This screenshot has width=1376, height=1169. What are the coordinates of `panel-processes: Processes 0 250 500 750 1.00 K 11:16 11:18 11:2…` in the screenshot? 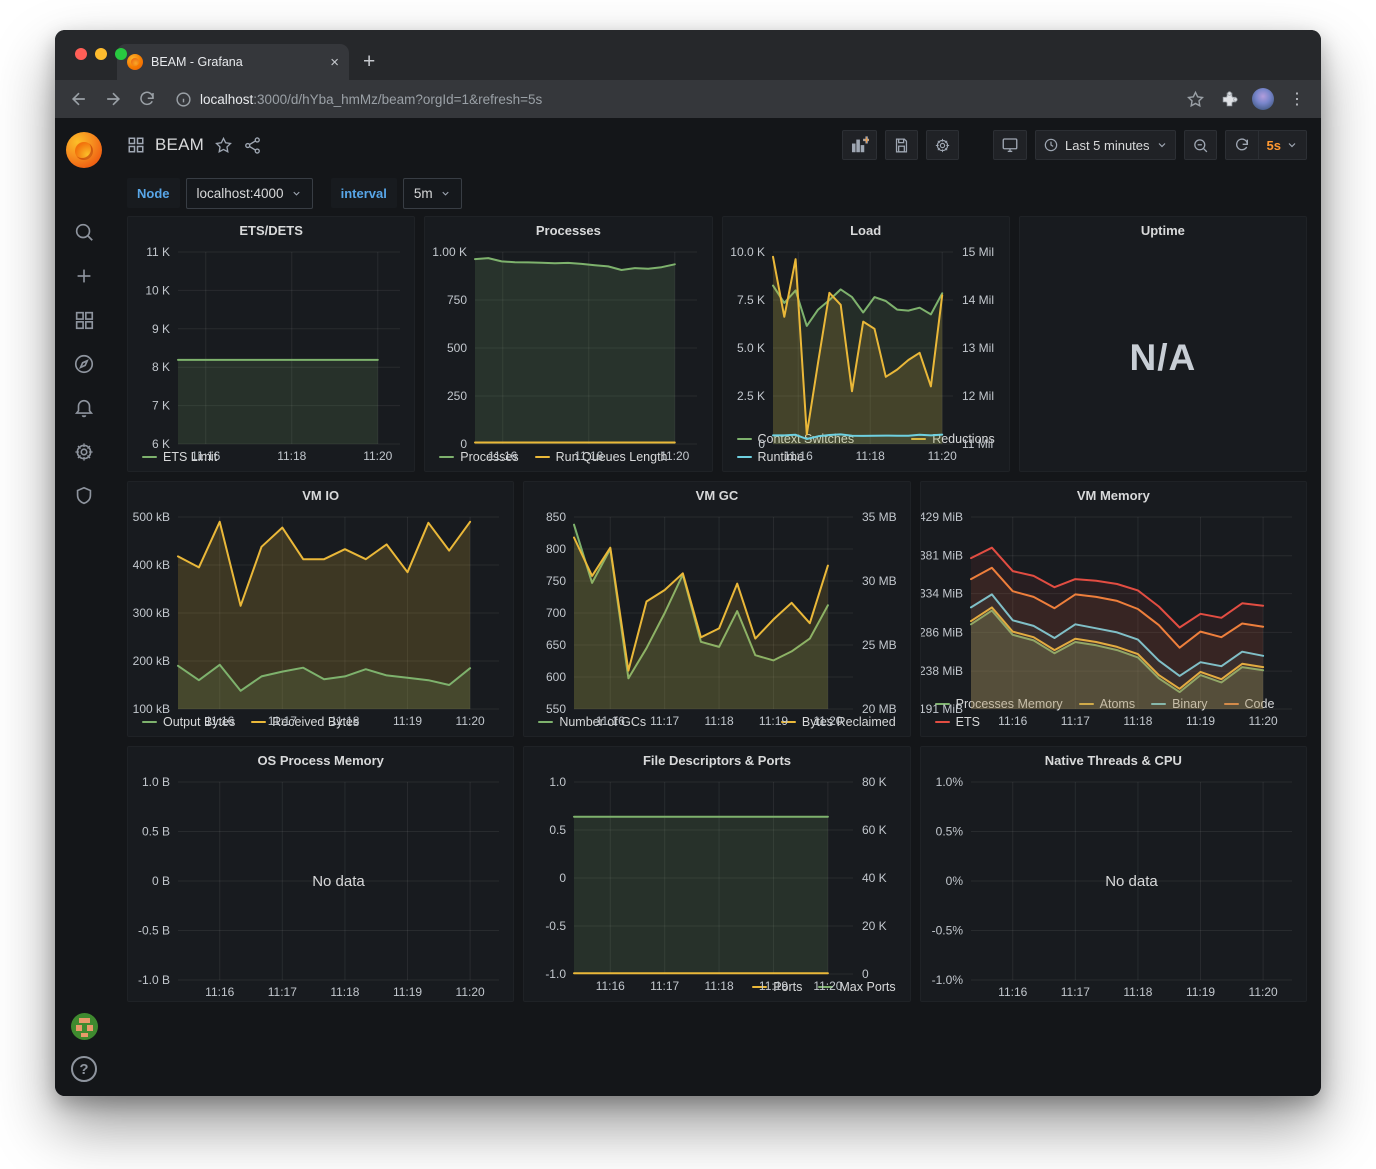 It's located at (568, 344).